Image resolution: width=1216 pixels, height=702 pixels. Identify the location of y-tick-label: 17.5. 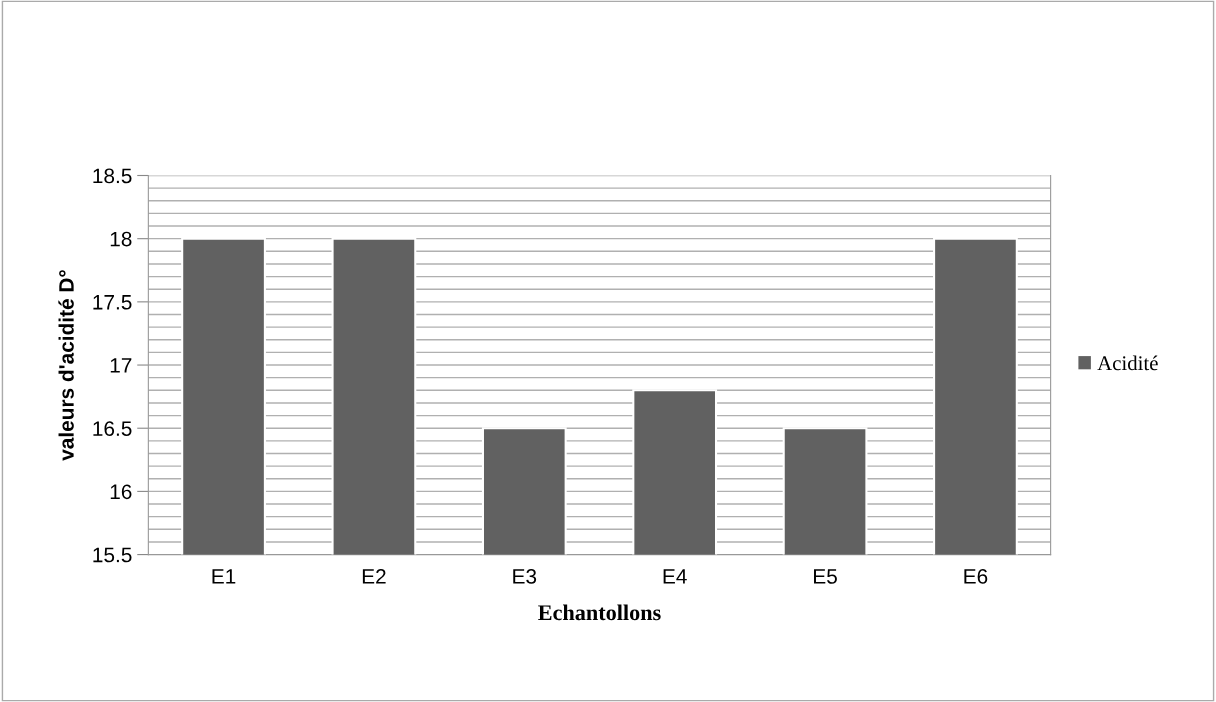
(112, 302).